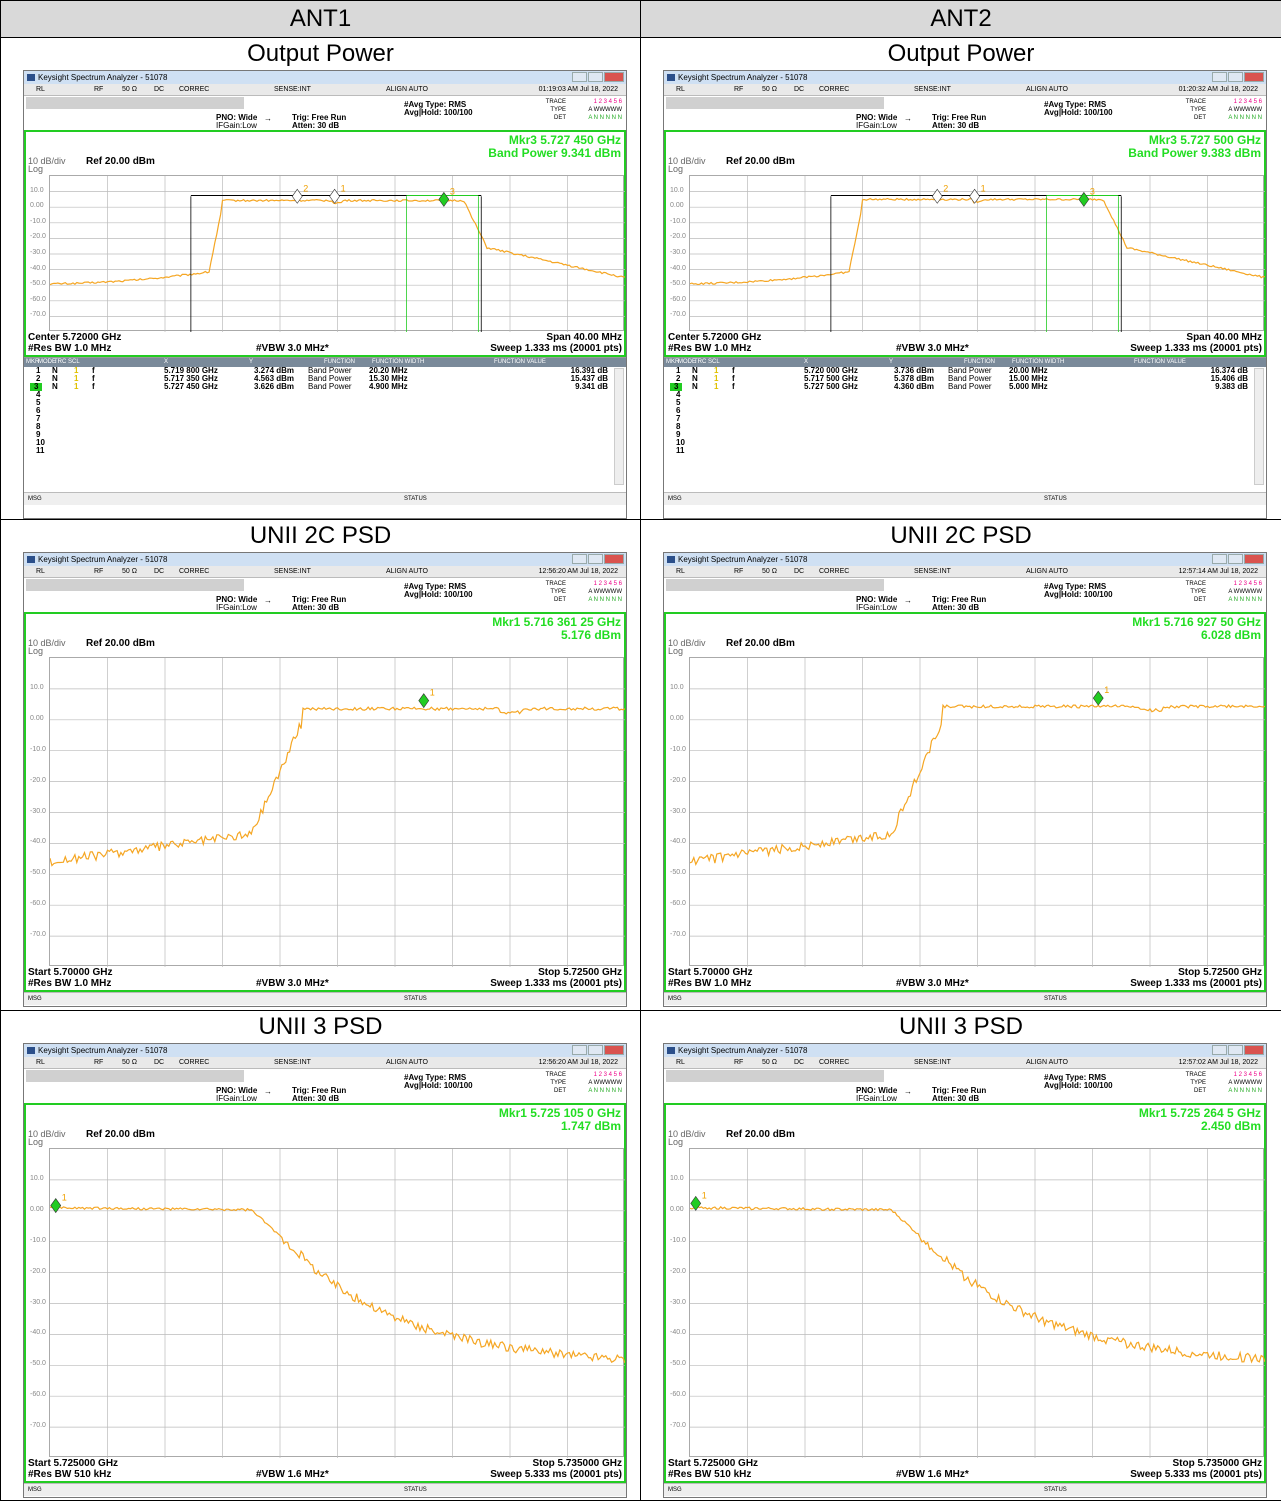 This screenshot has height=1510, width=1281. I want to click on arrow-icon: →, so click(268, 118).